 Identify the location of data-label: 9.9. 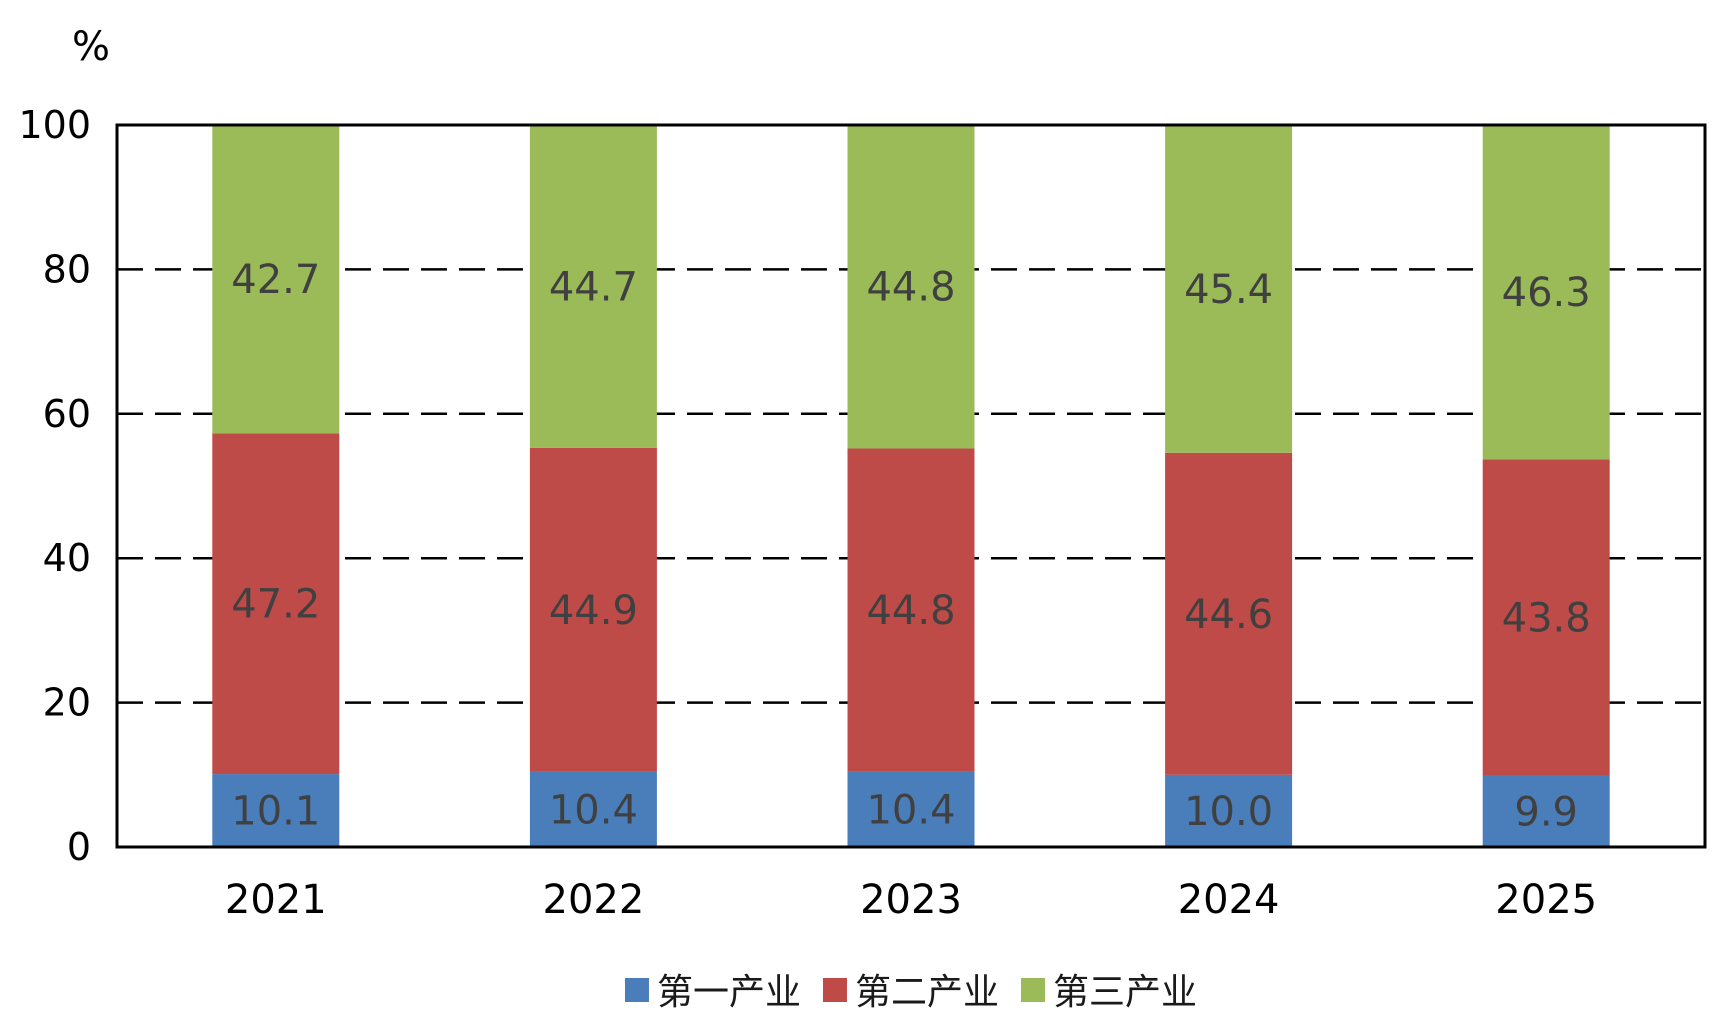
(1546, 812).